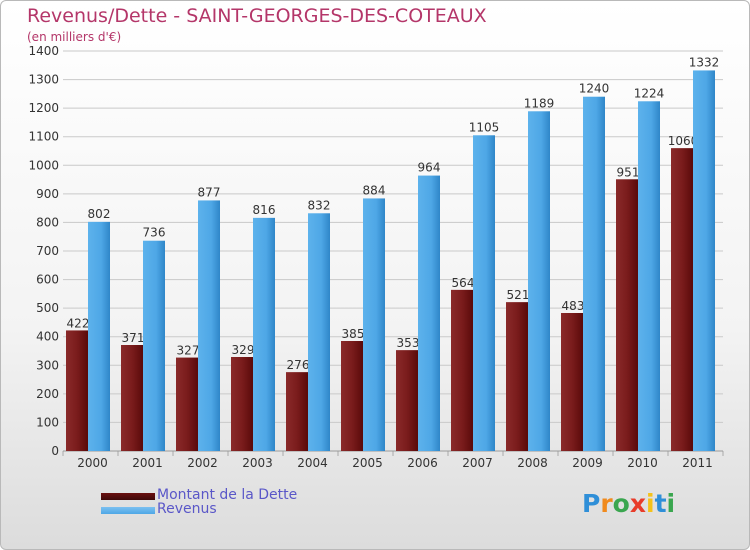  I want to click on x-tick-label: 2001, so click(147, 463).